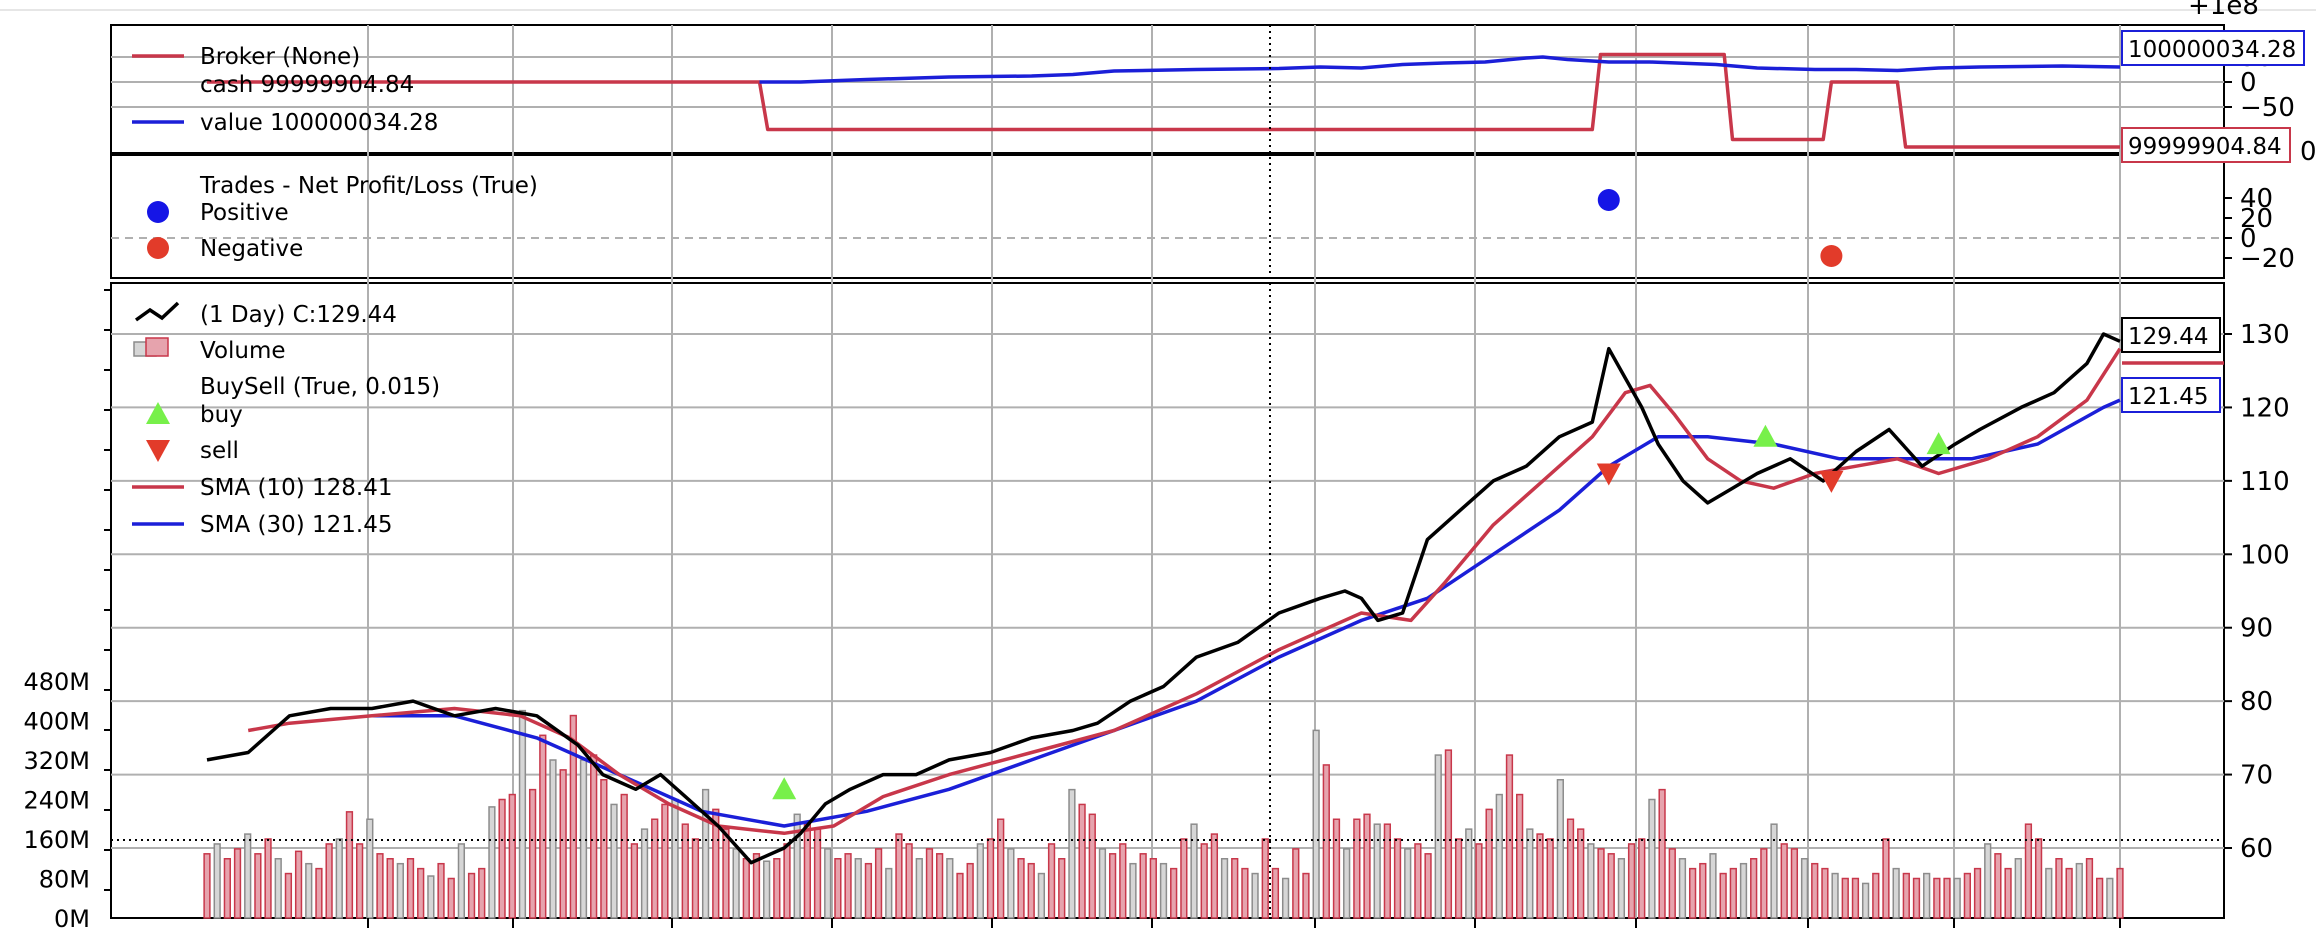 This screenshot has width=2316, height=940. I want to click on y-tick-label: −20, so click(2267, 259).